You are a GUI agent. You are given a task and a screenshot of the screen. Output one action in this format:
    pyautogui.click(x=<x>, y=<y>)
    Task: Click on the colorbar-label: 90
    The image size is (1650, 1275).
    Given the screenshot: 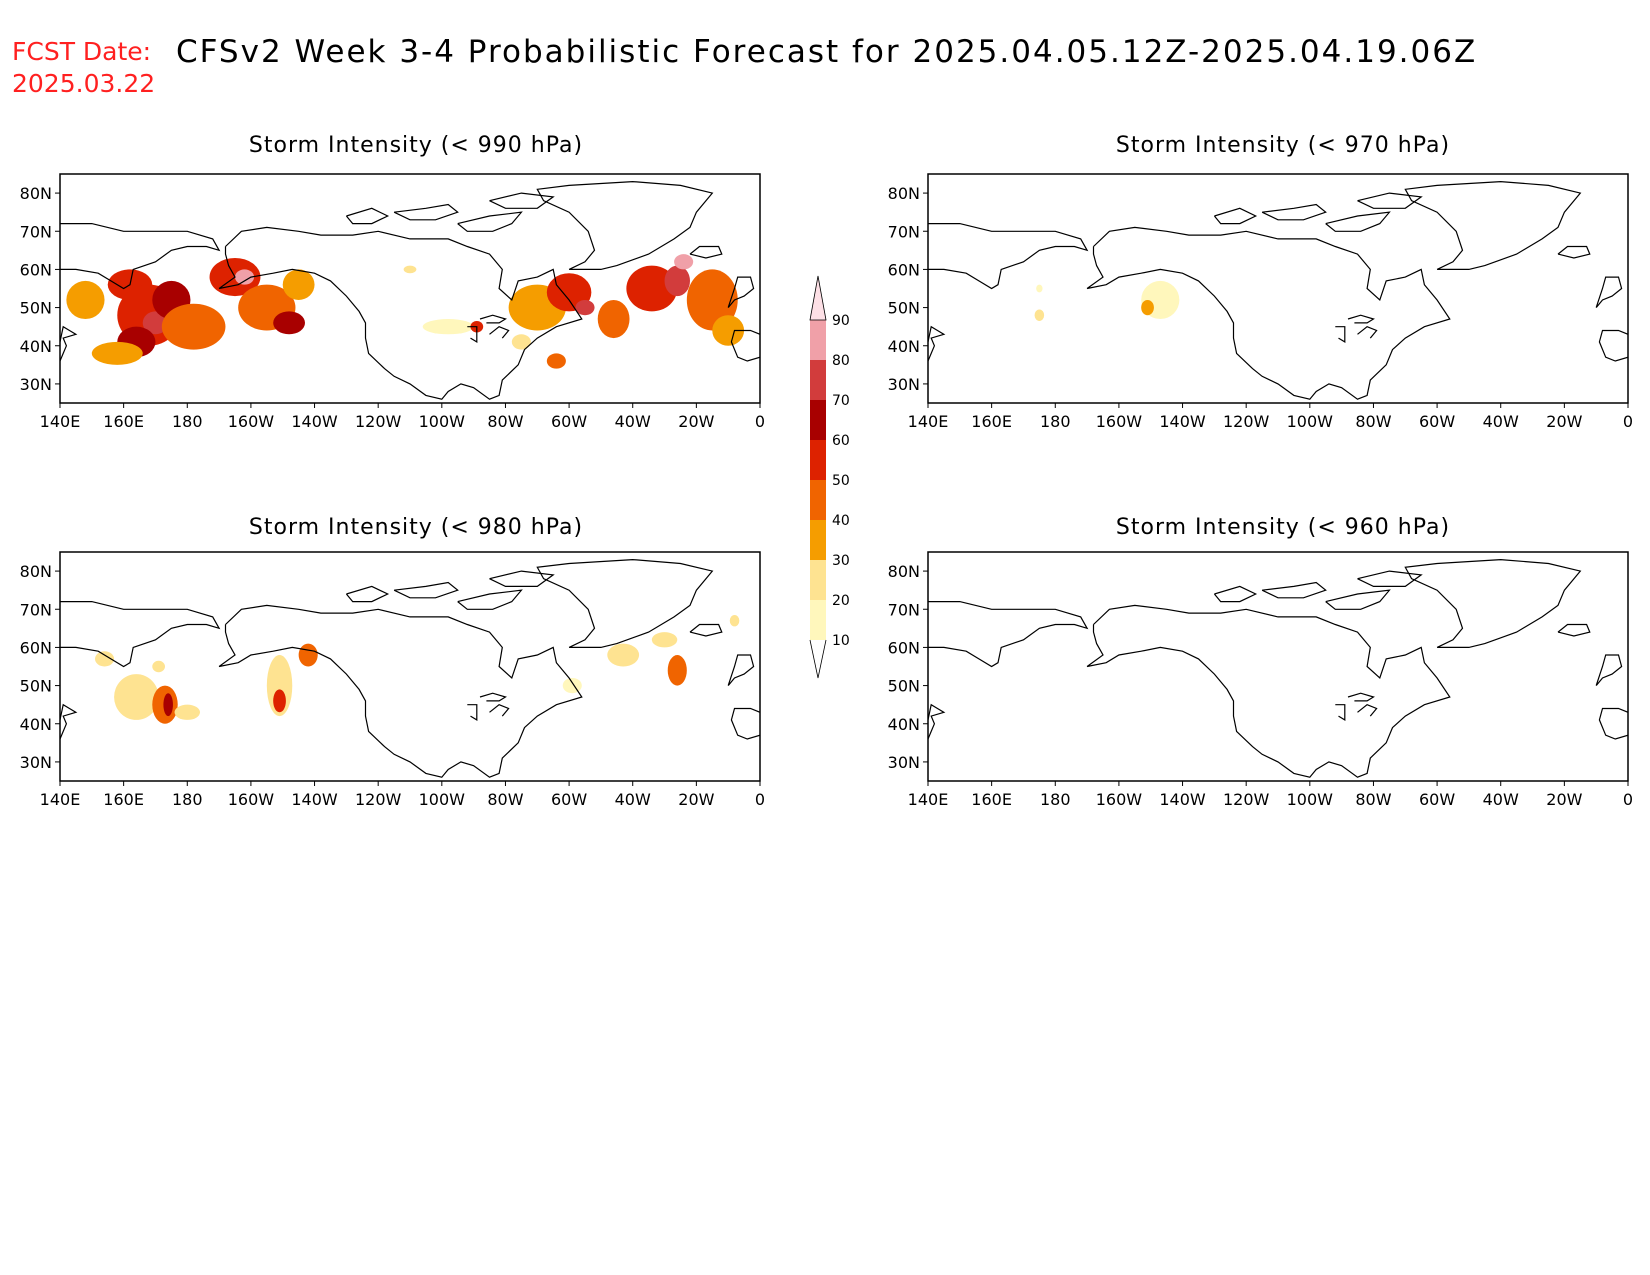 What is the action you would take?
    pyautogui.click(x=841, y=321)
    